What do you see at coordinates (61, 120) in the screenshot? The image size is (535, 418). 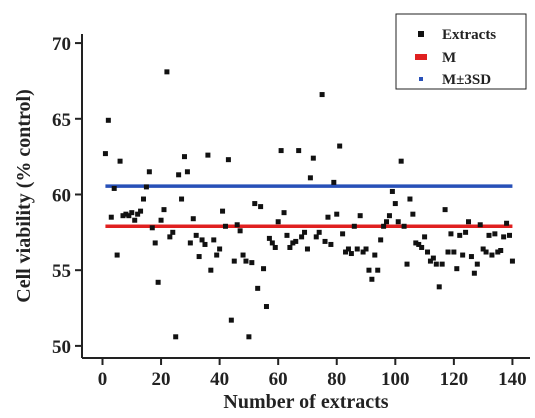 I see `y-tick-label: 65` at bounding box center [61, 120].